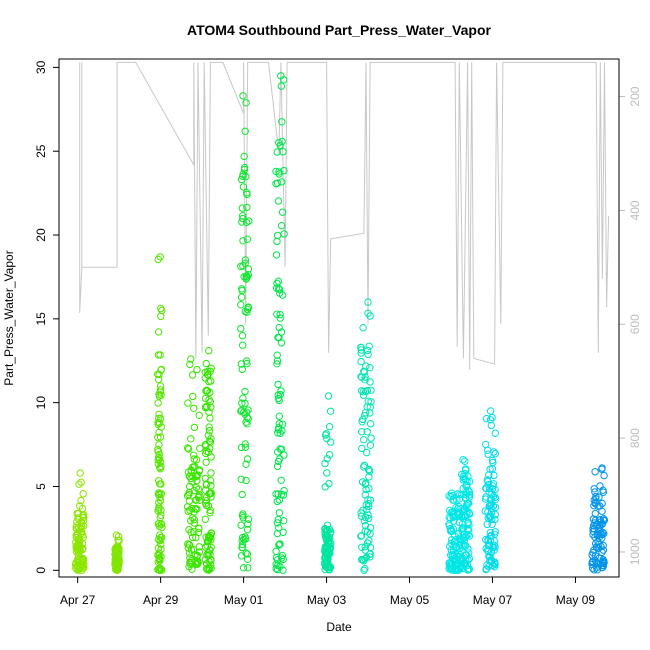 This screenshot has height=650, width=650. I want to click on y-tick-label: 25, so click(41, 151).